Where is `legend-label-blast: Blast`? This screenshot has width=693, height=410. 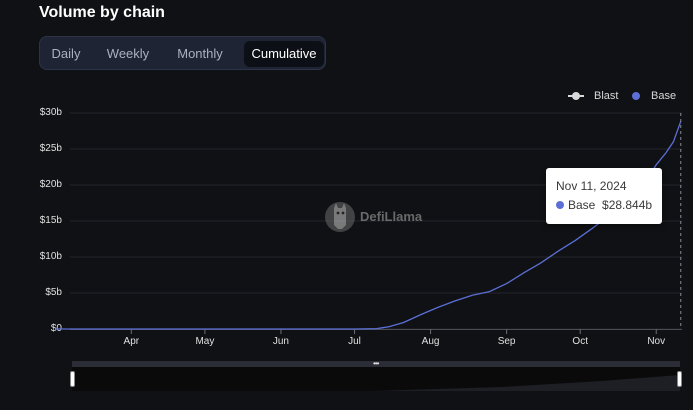
legend-label-blast: Blast is located at coordinates (606, 96).